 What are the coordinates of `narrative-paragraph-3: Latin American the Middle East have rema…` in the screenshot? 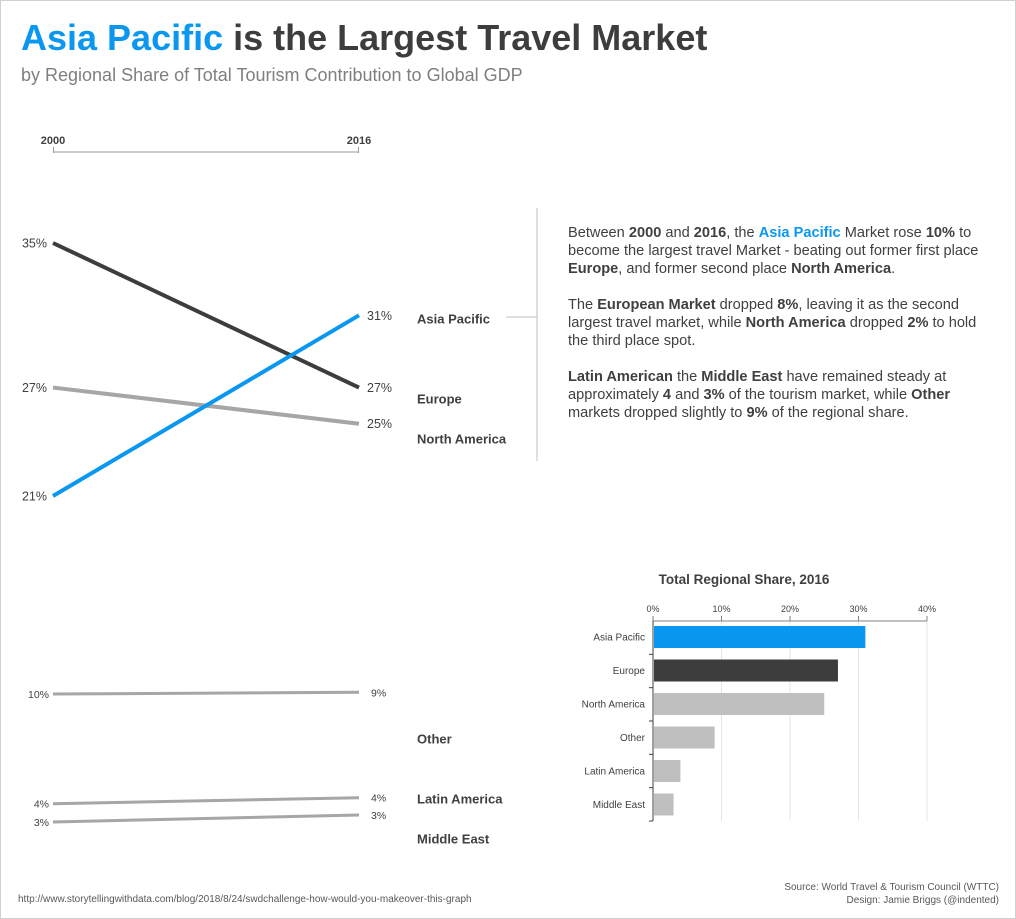 It's located at (780, 395).